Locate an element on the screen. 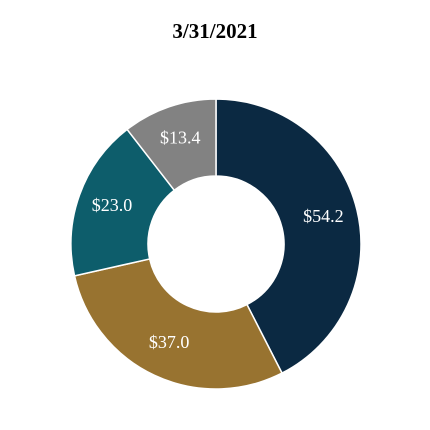 This screenshot has width=430, height=430. chart-title: 3/31/2021 is located at coordinates (214, 31).